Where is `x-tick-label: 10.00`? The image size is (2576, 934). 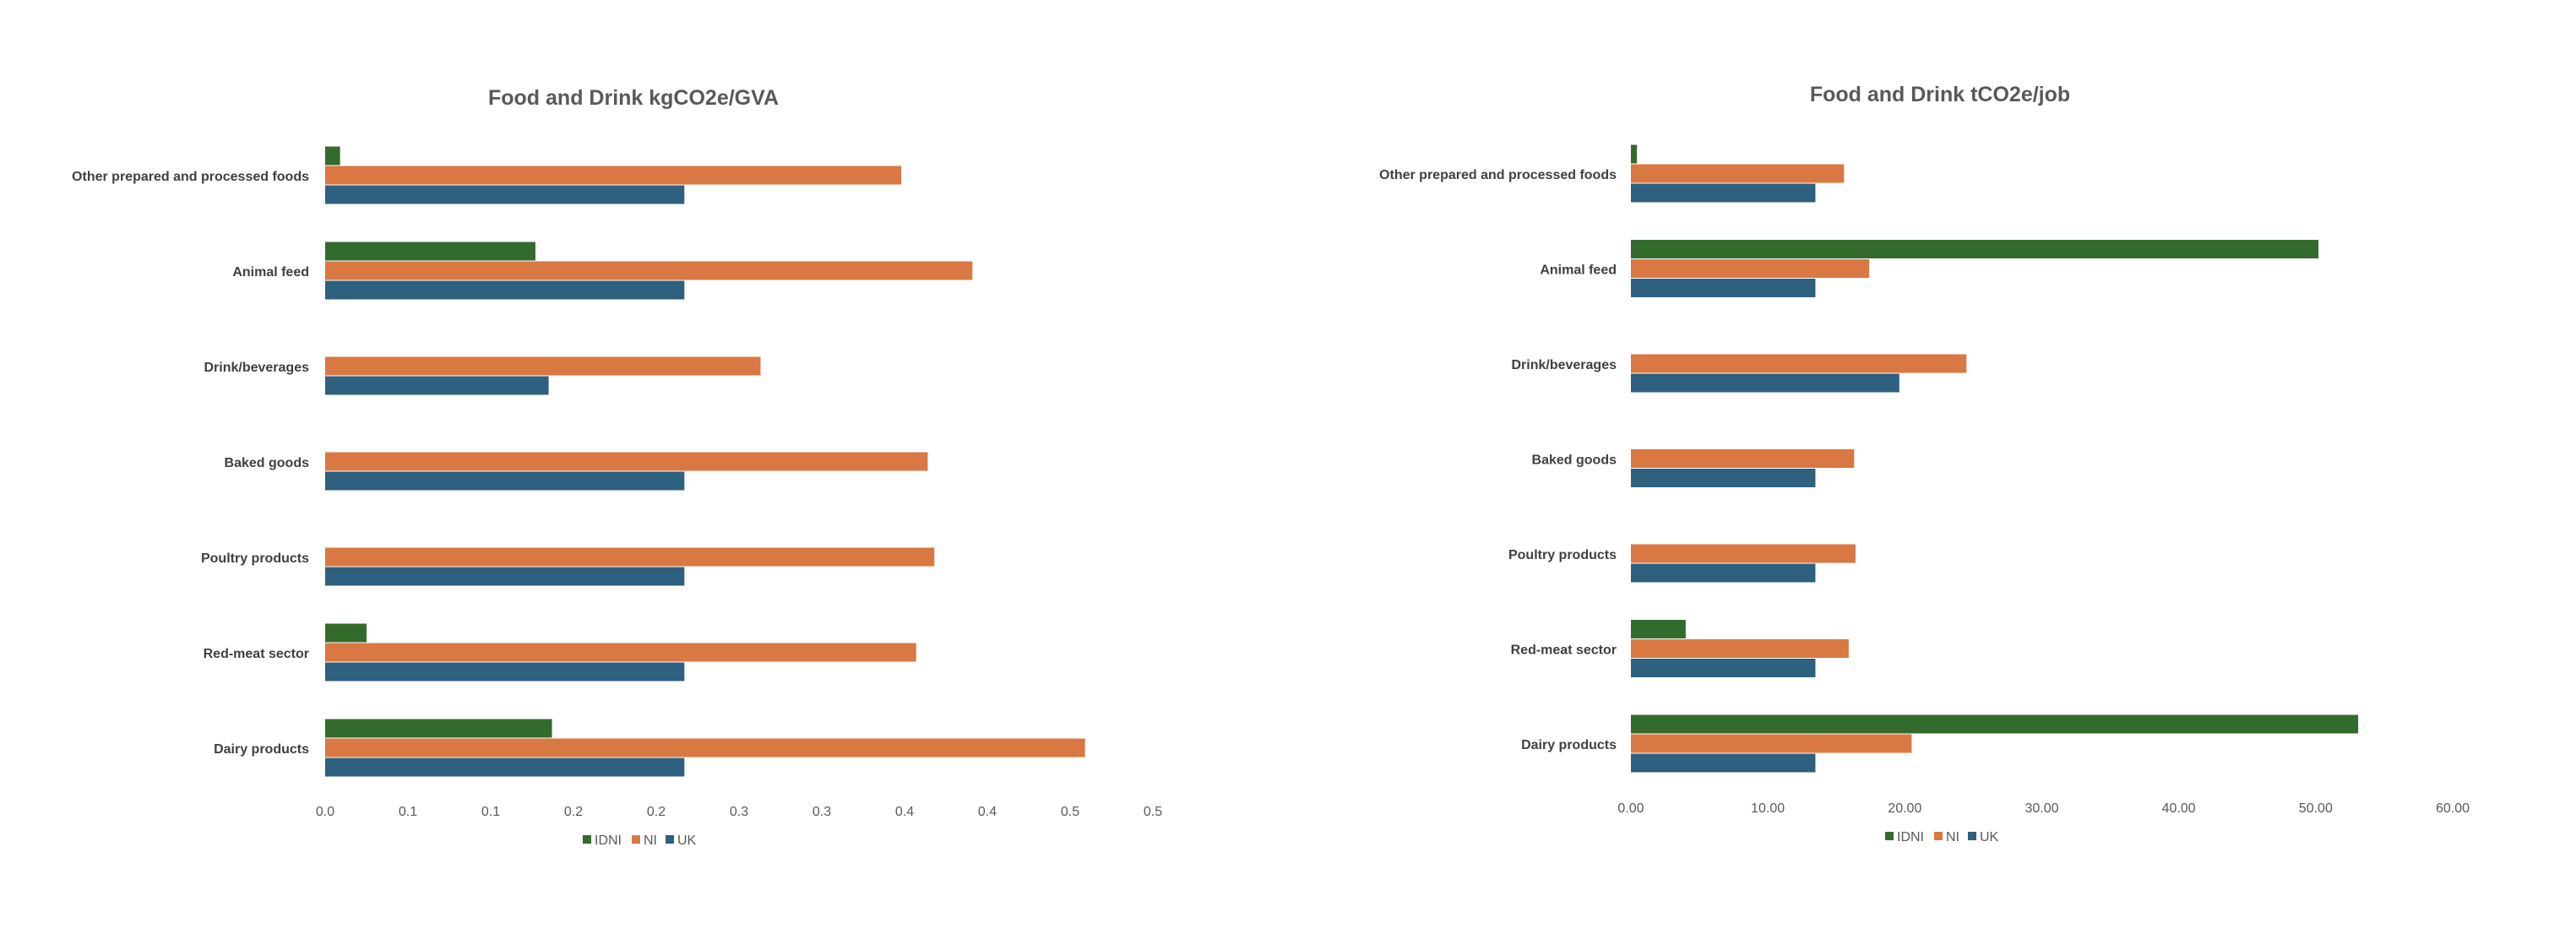
x-tick-label: 10.00 is located at coordinates (1768, 808).